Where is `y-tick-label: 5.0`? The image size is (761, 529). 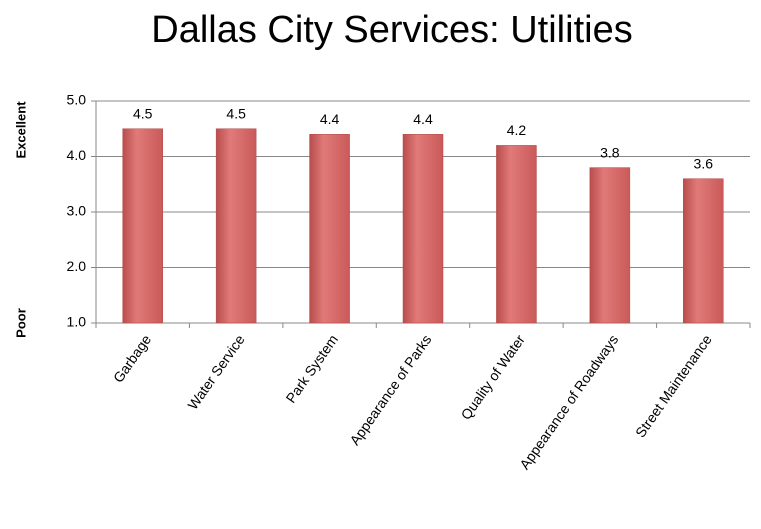 y-tick-label: 5.0 is located at coordinates (77, 100).